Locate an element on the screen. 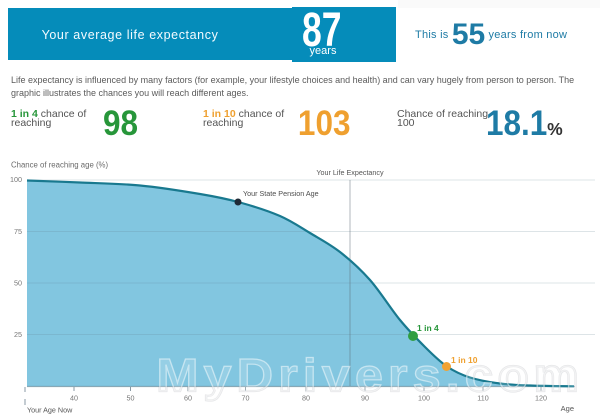 This screenshot has width=600, height=419. svg-text: 110 is located at coordinates (482, 398).